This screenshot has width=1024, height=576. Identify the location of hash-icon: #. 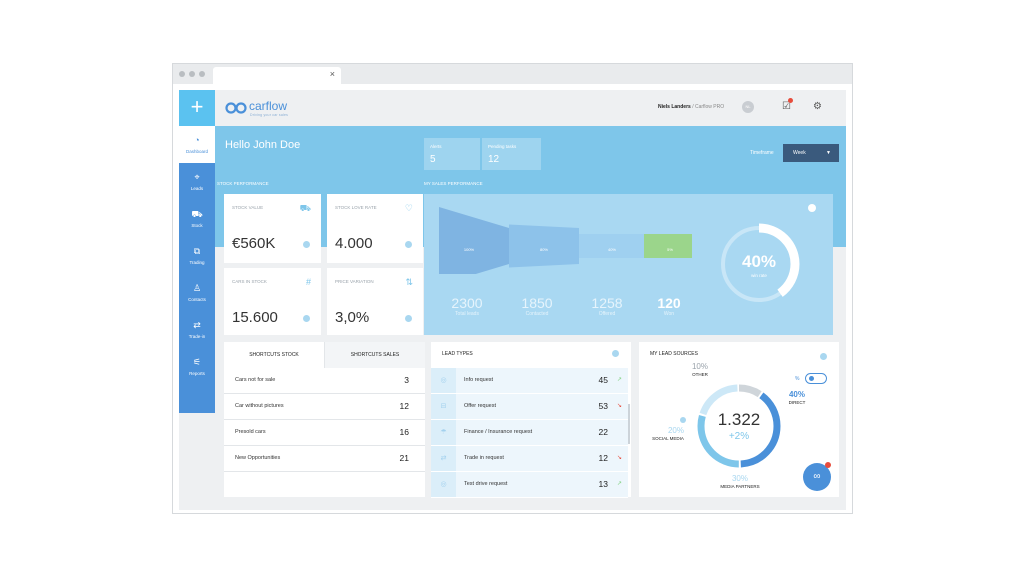
(308, 282).